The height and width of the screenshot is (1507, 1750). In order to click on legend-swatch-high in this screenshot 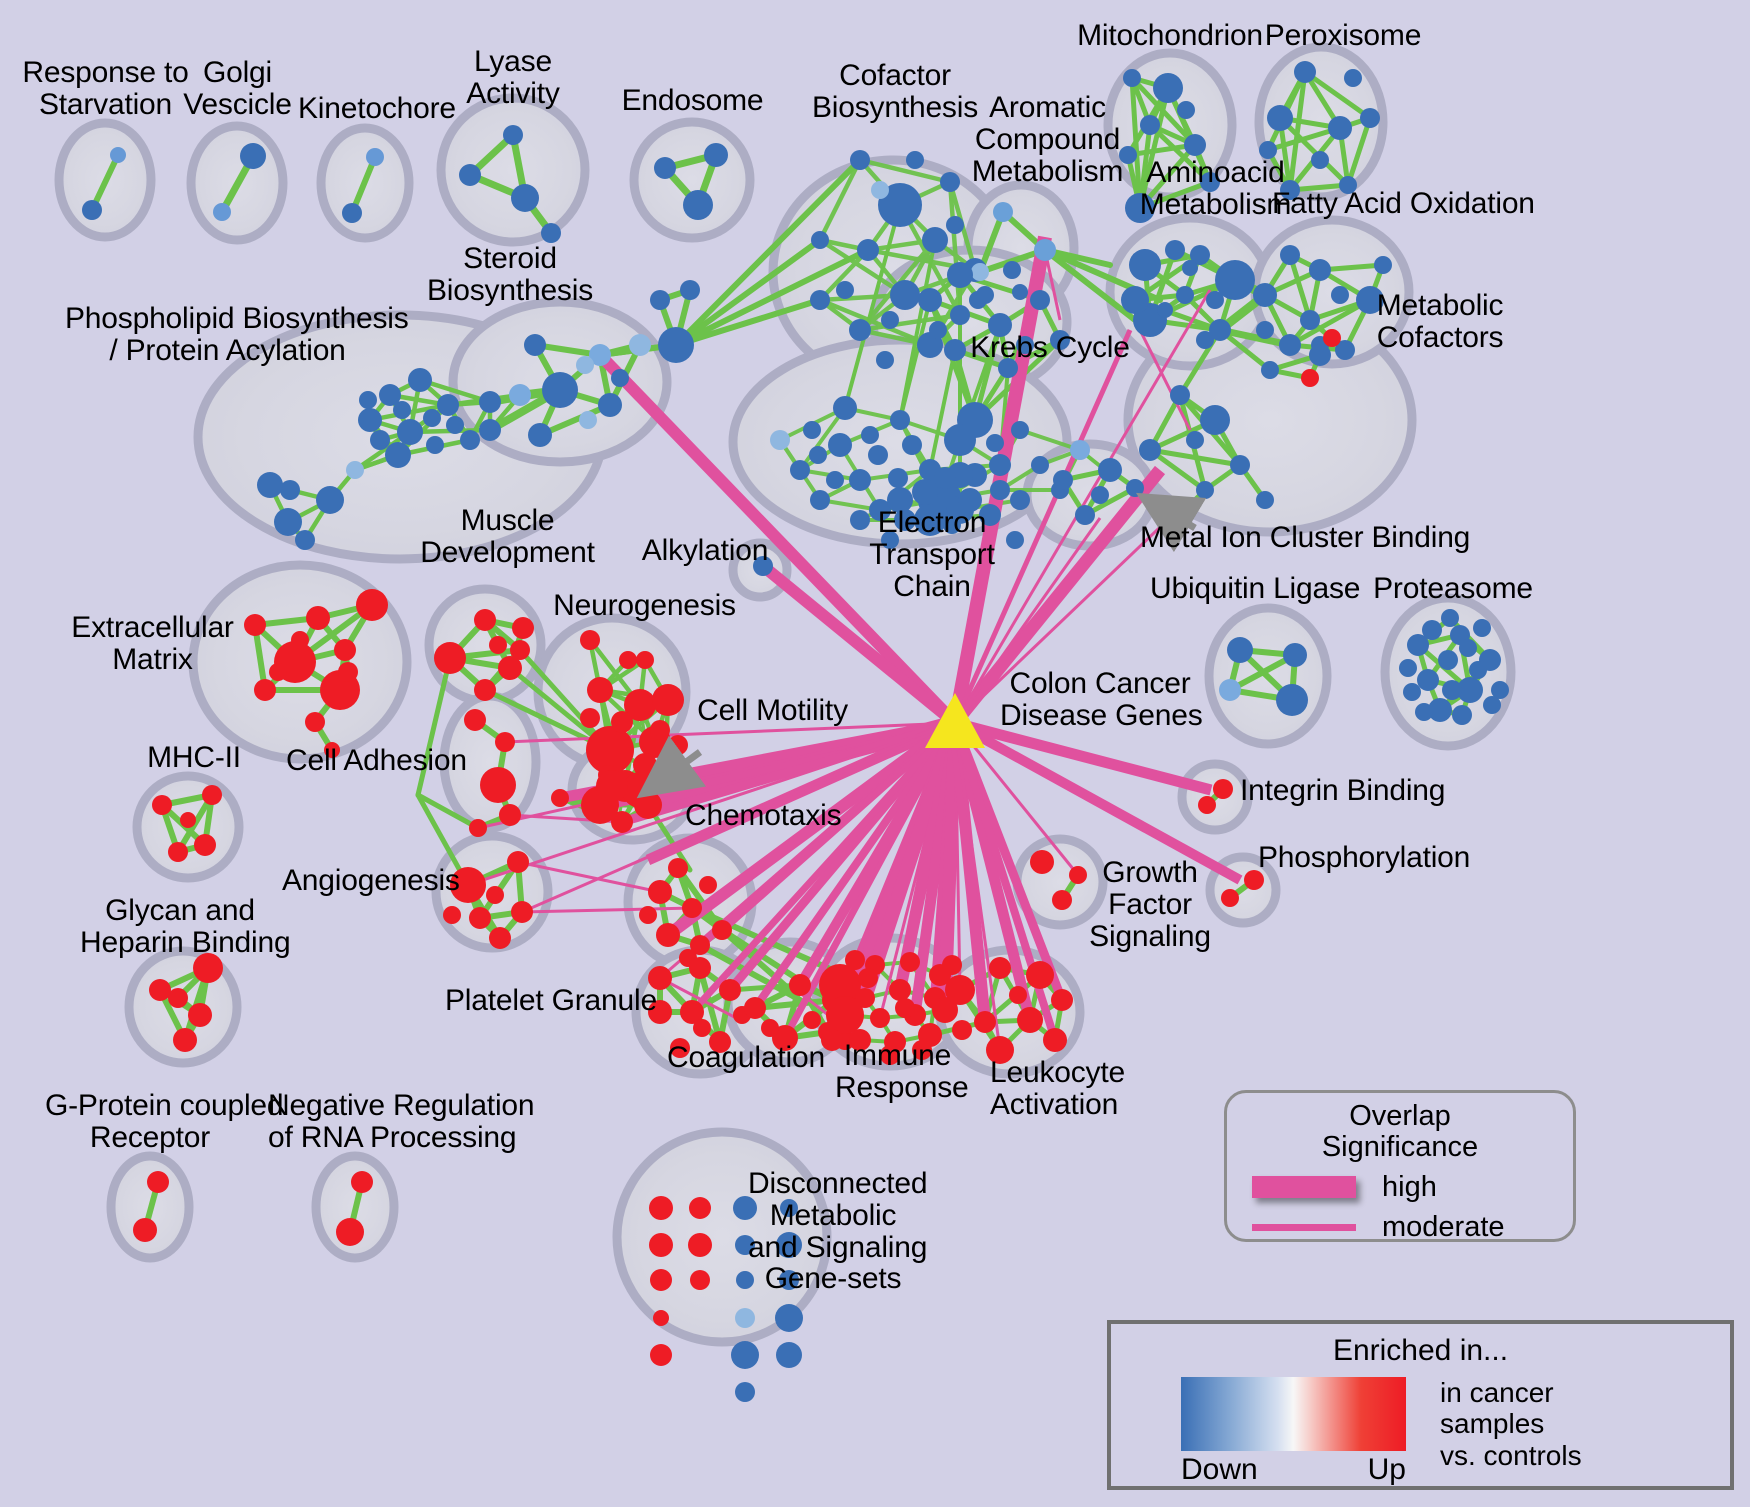, I will do `click(1304, 1187)`.